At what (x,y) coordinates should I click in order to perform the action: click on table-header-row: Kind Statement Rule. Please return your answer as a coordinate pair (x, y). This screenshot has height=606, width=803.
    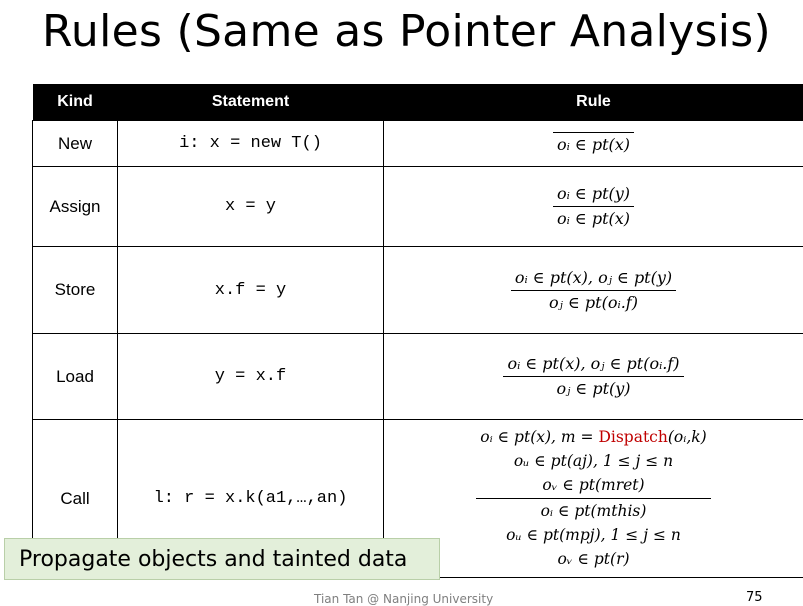
    Looking at the image, I should click on (418, 102).